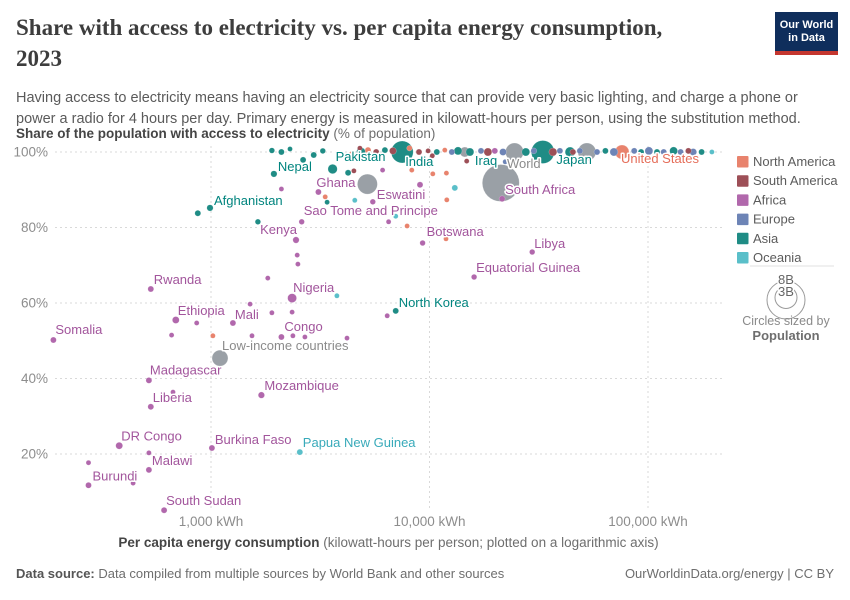 The width and height of the screenshot is (850, 600). Describe the element at coordinates (420, 162) in the screenshot. I see `country-label: India` at that location.